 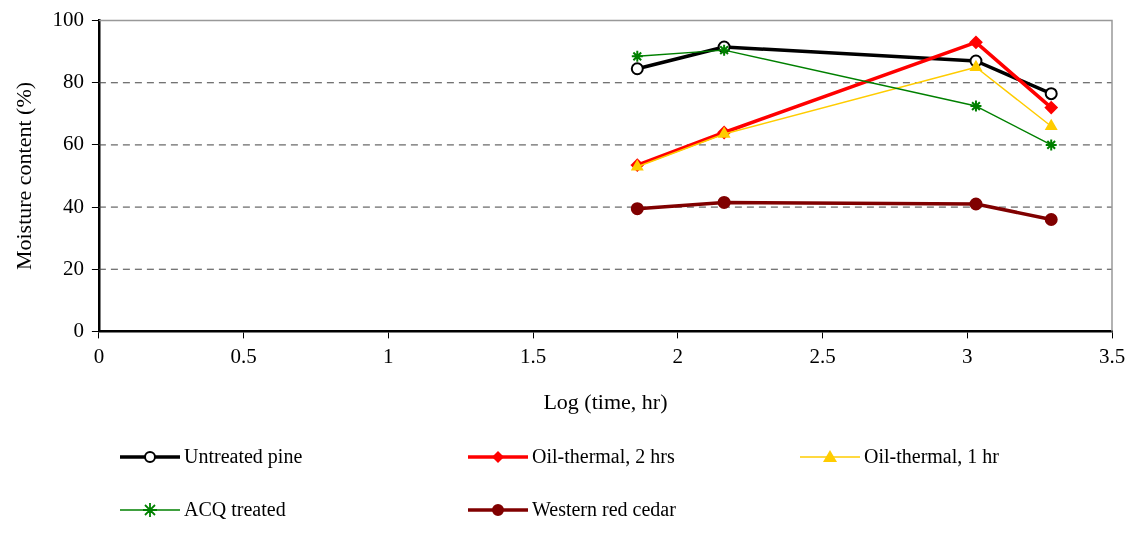 I want to click on legend-label: Untreated pine, so click(x=243, y=456).